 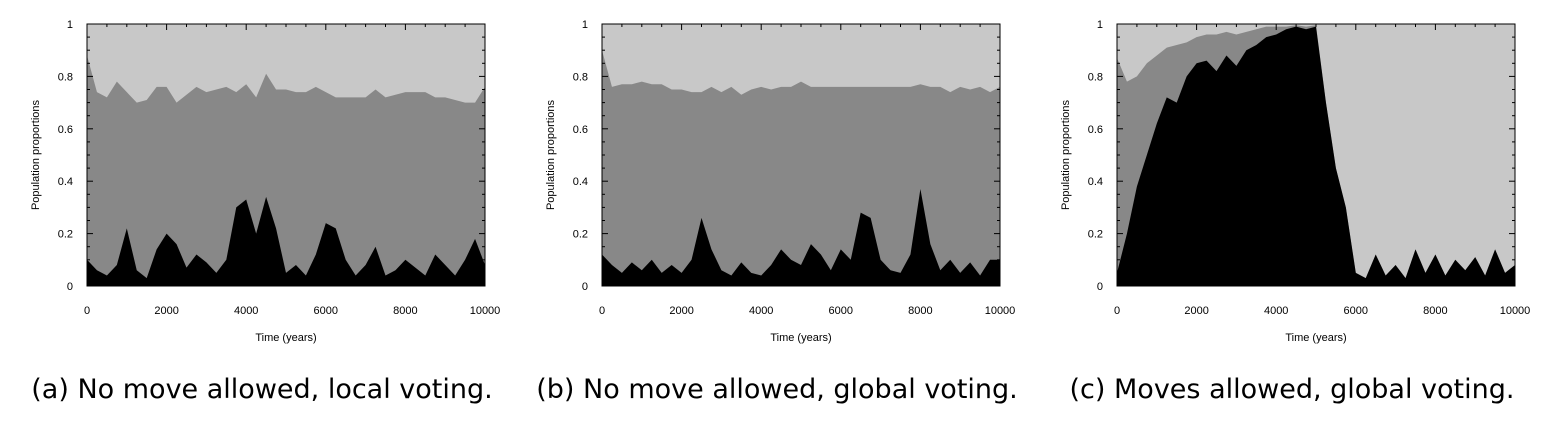 What do you see at coordinates (777, 389) in the screenshot?
I see `subfigure-caption: (b) No move allowed, global voting.` at bounding box center [777, 389].